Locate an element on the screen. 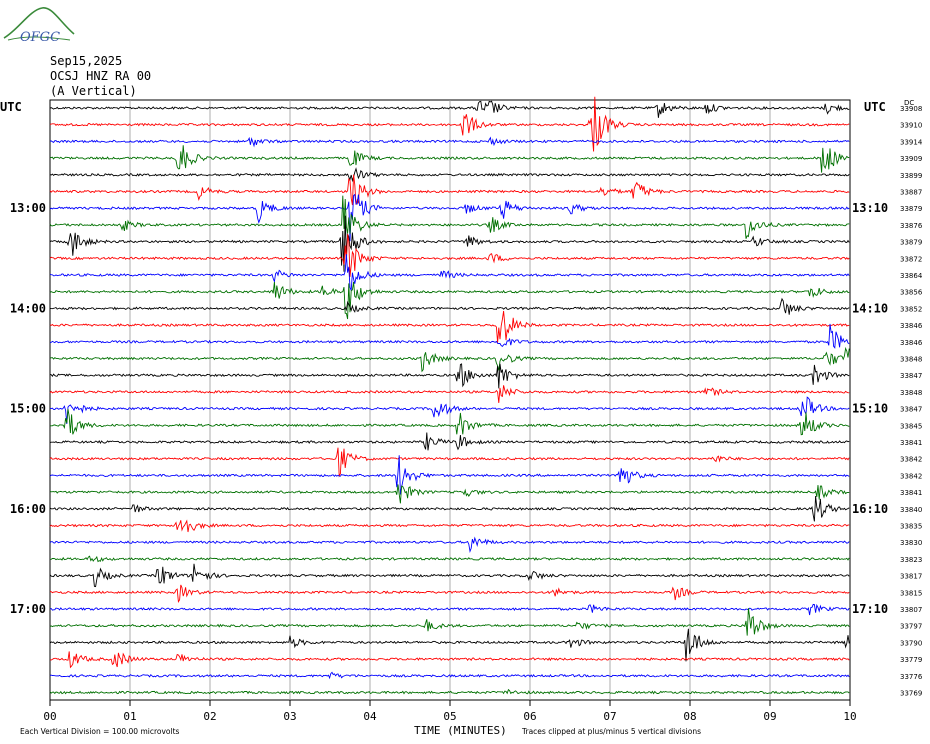 This screenshot has width=930, height=744. logo-text: OFGC is located at coordinates (40, 37).